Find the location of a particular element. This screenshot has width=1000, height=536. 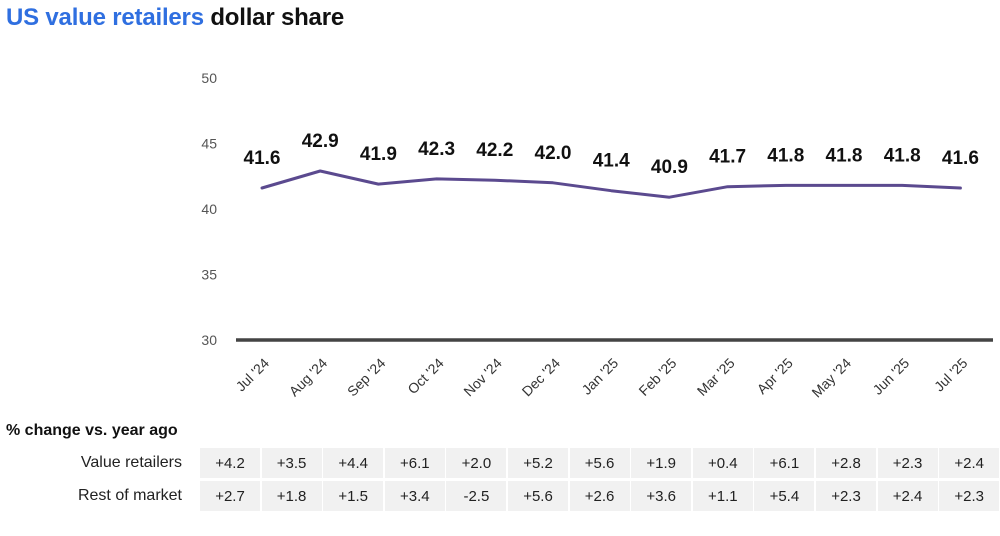

table-cell: +2.0 is located at coordinates (476, 463).